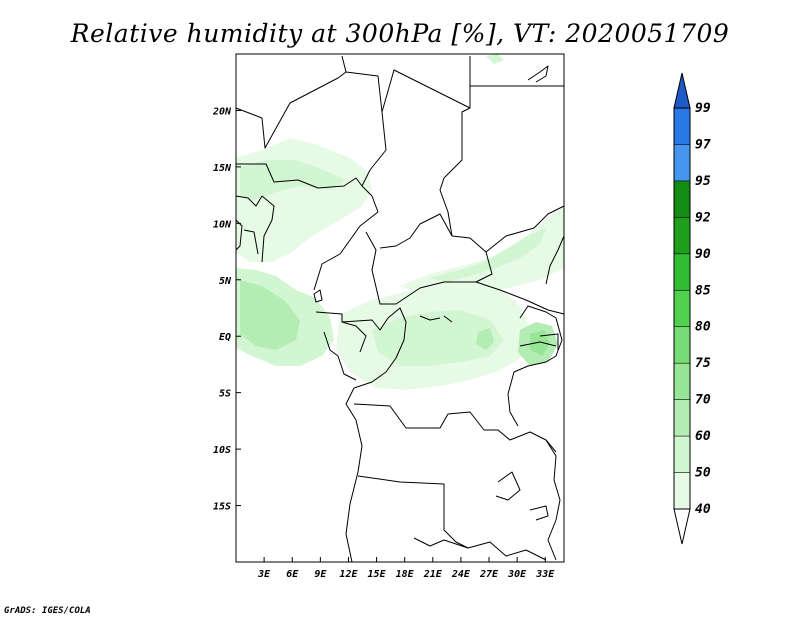 This screenshot has width=800, height=618. What do you see at coordinates (545, 574) in the screenshot?
I see `lon-tick-label: 33E` at bounding box center [545, 574].